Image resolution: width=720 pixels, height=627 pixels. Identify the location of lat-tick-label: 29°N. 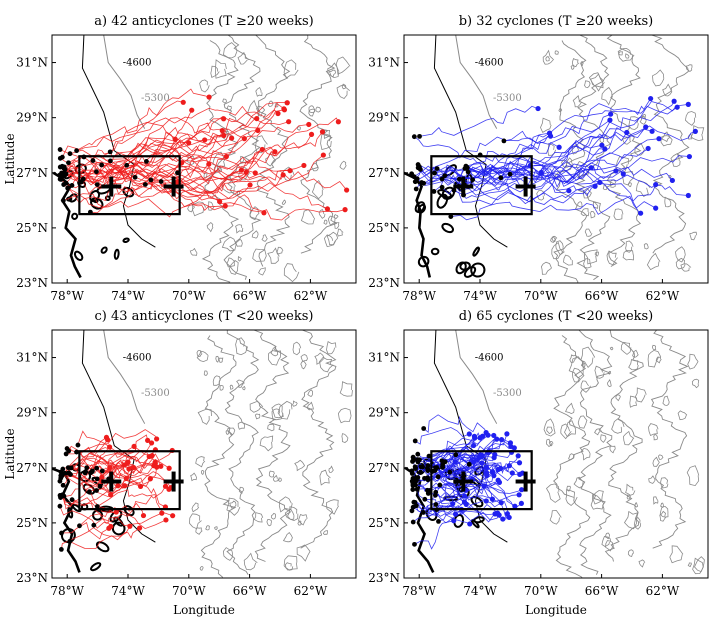
(384, 413).